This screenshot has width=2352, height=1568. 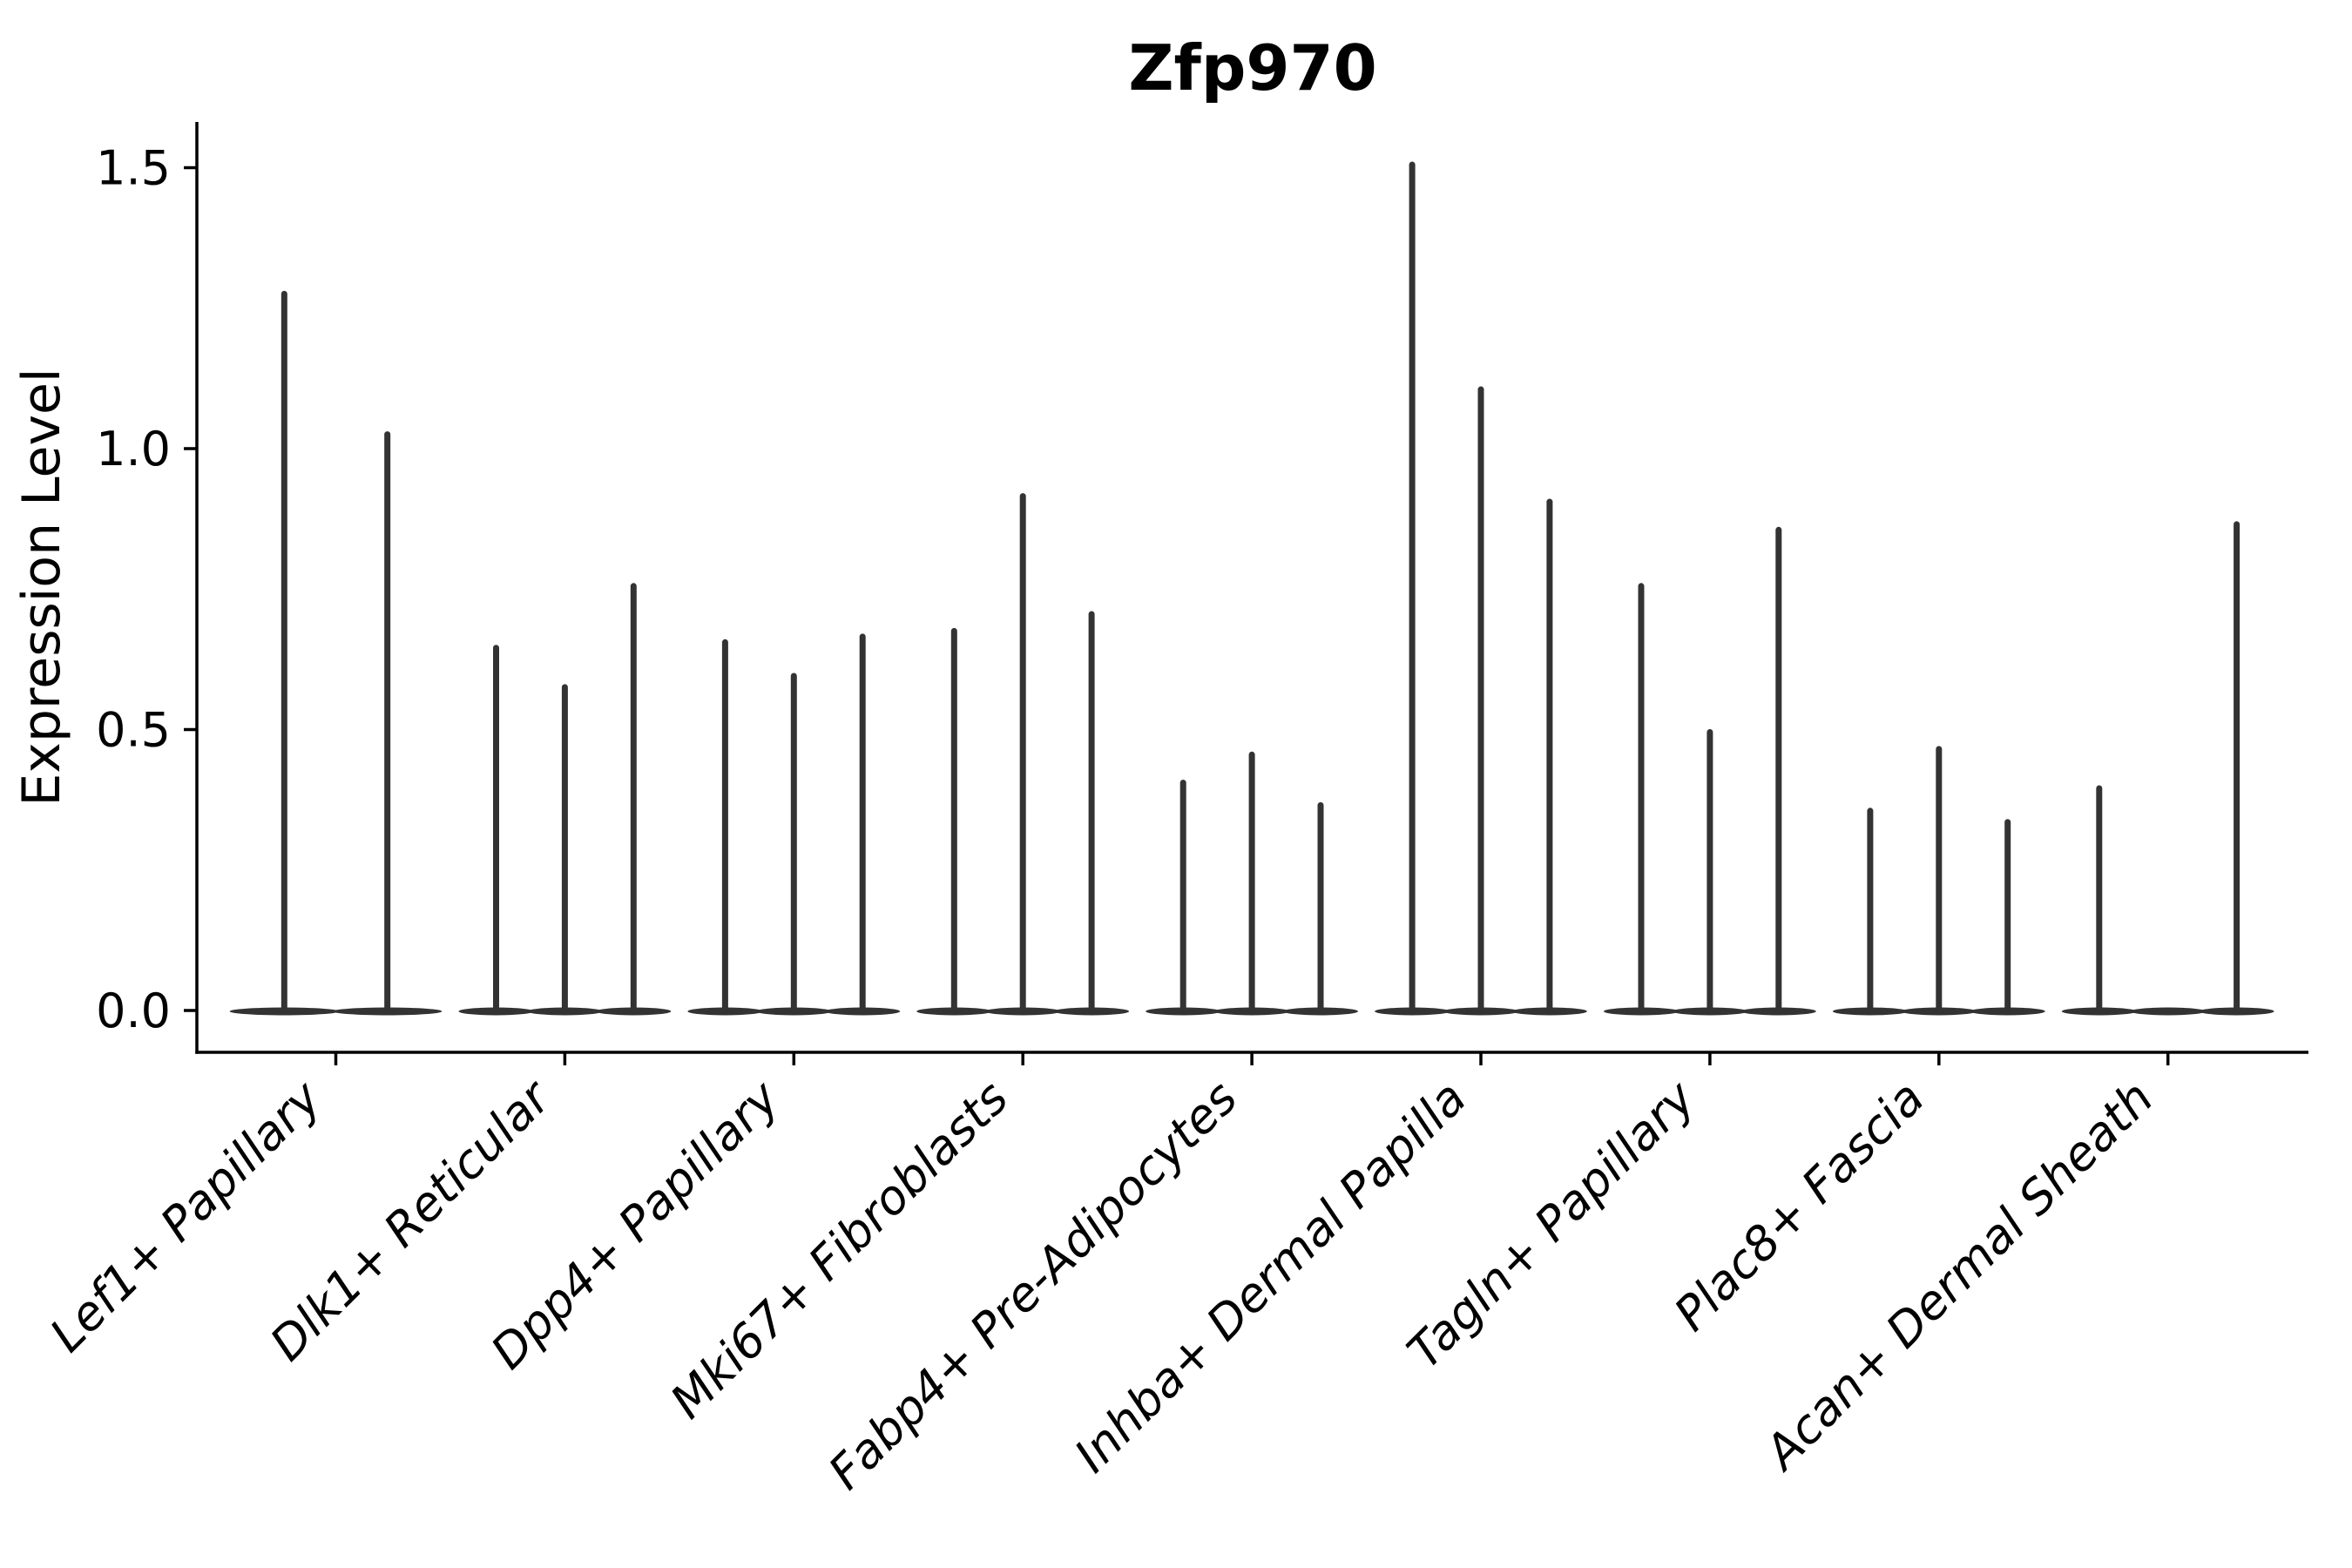 What do you see at coordinates (134, 731) in the screenshot?
I see `y-tick-label: 0.5` at bounding box center [134, 731].